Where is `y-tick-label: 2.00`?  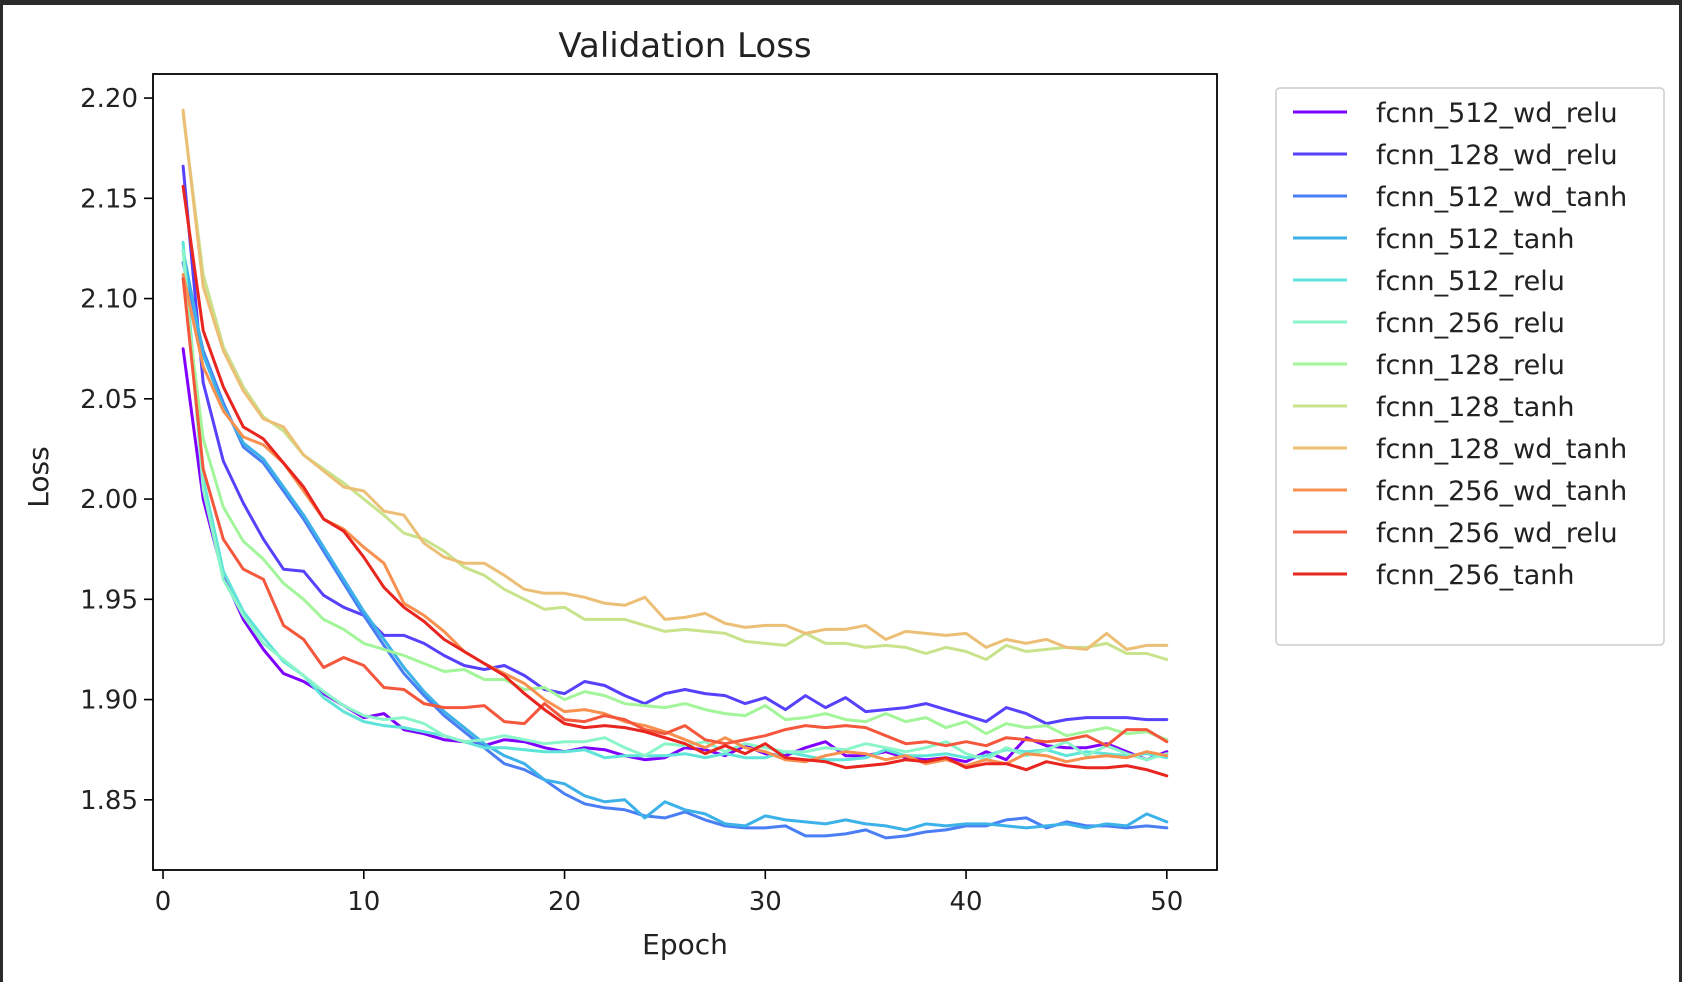
y-tick-label: 2.00 is located at coordinates (109, 500).